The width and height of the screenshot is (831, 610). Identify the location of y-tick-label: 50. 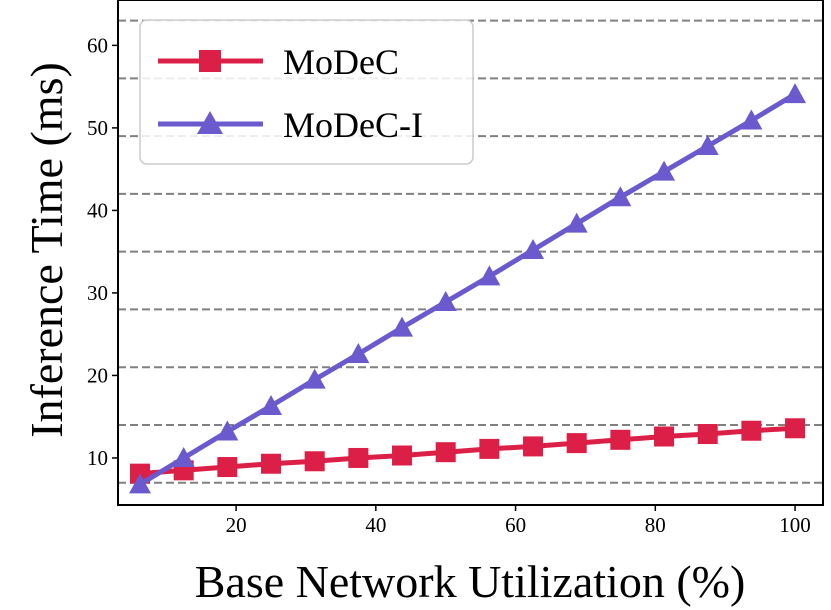
(97, 128).